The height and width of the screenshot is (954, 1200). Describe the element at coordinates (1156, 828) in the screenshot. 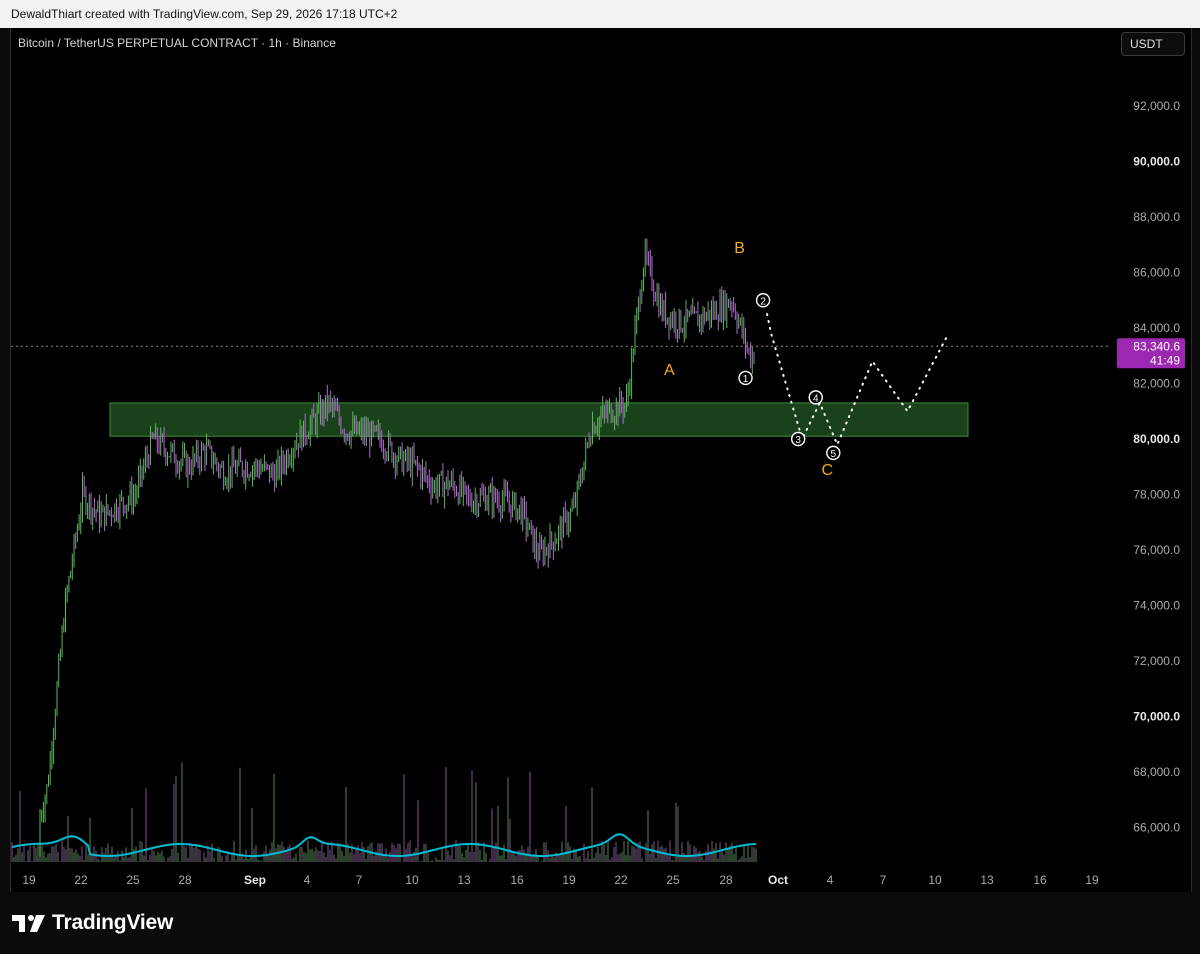

I see `price-tick-label: 66,000.0` at that location.